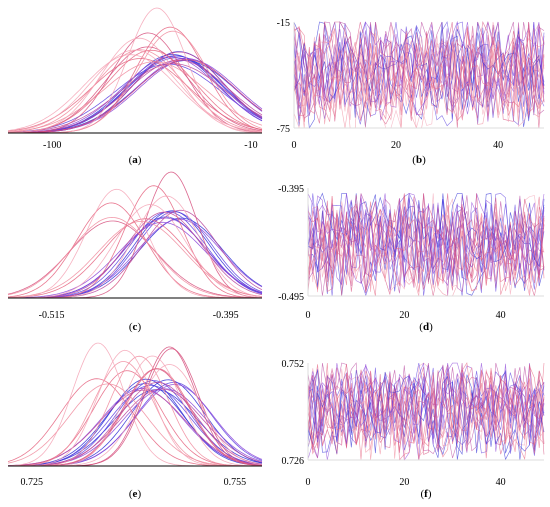 The image size is (550, 507). What do you see at coordinates (250, 145) in the screenshot?
I see `x-tick-label-a-1: -10` at bounding box center [250, 145].